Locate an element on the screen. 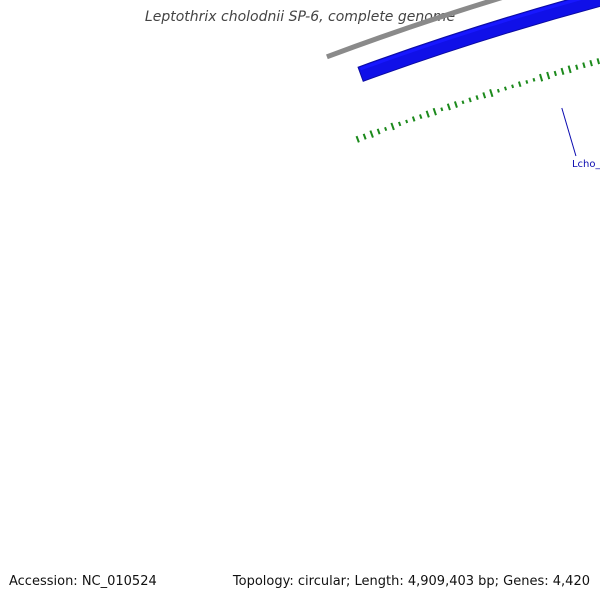 This screenshot has height=600, width=600. gc-skew-track-inner is located at coordinates (477, 100).